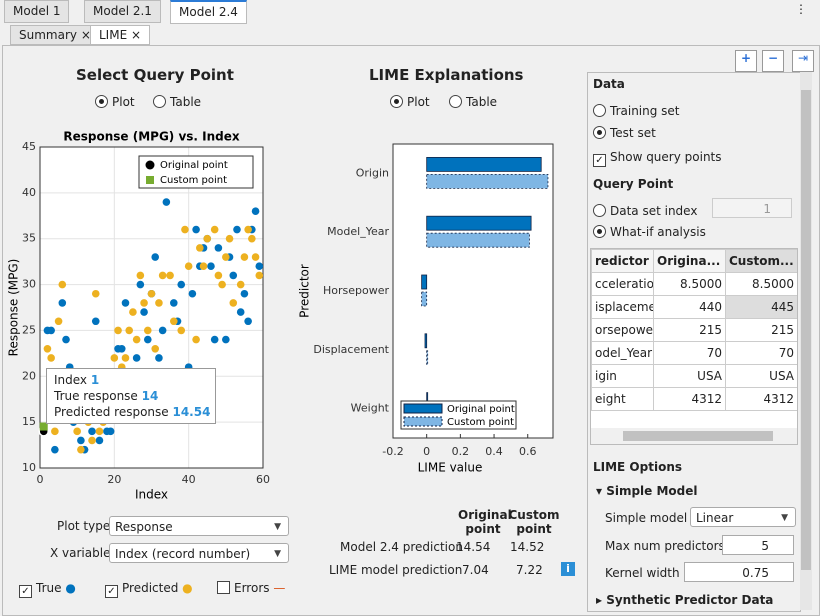  Describe the element at coordinates (739, 572) in the screenshot. I see `spinner: 0.75` at that location.